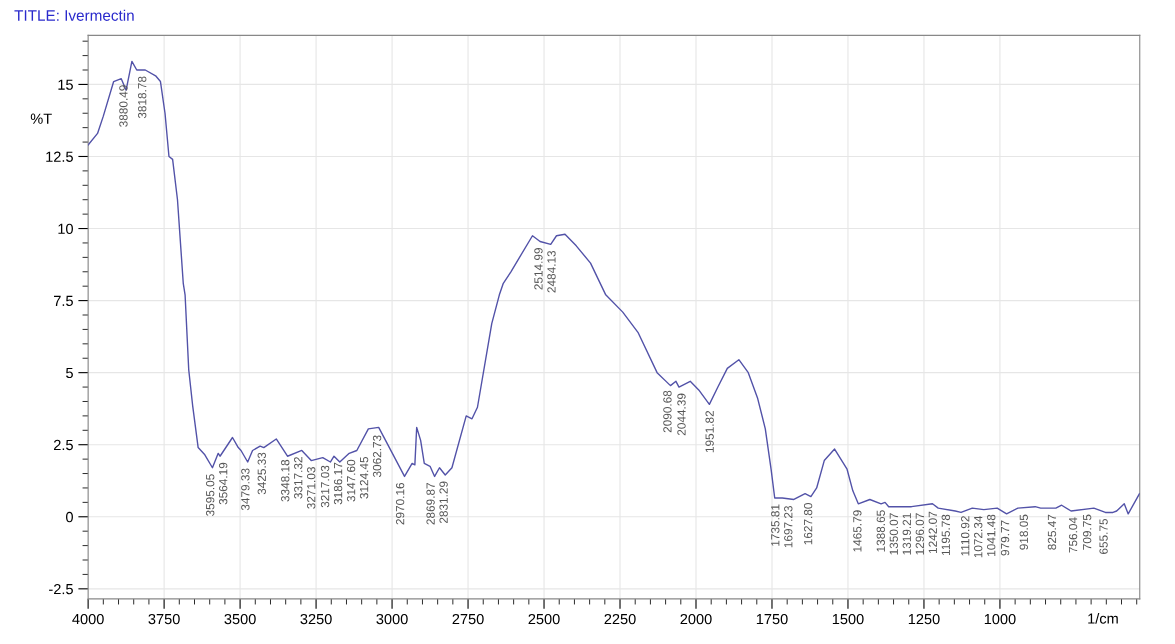  Describe the element at coordinates (893, 534) in the screenshot. I see `annotation: 1350.07` at that location.